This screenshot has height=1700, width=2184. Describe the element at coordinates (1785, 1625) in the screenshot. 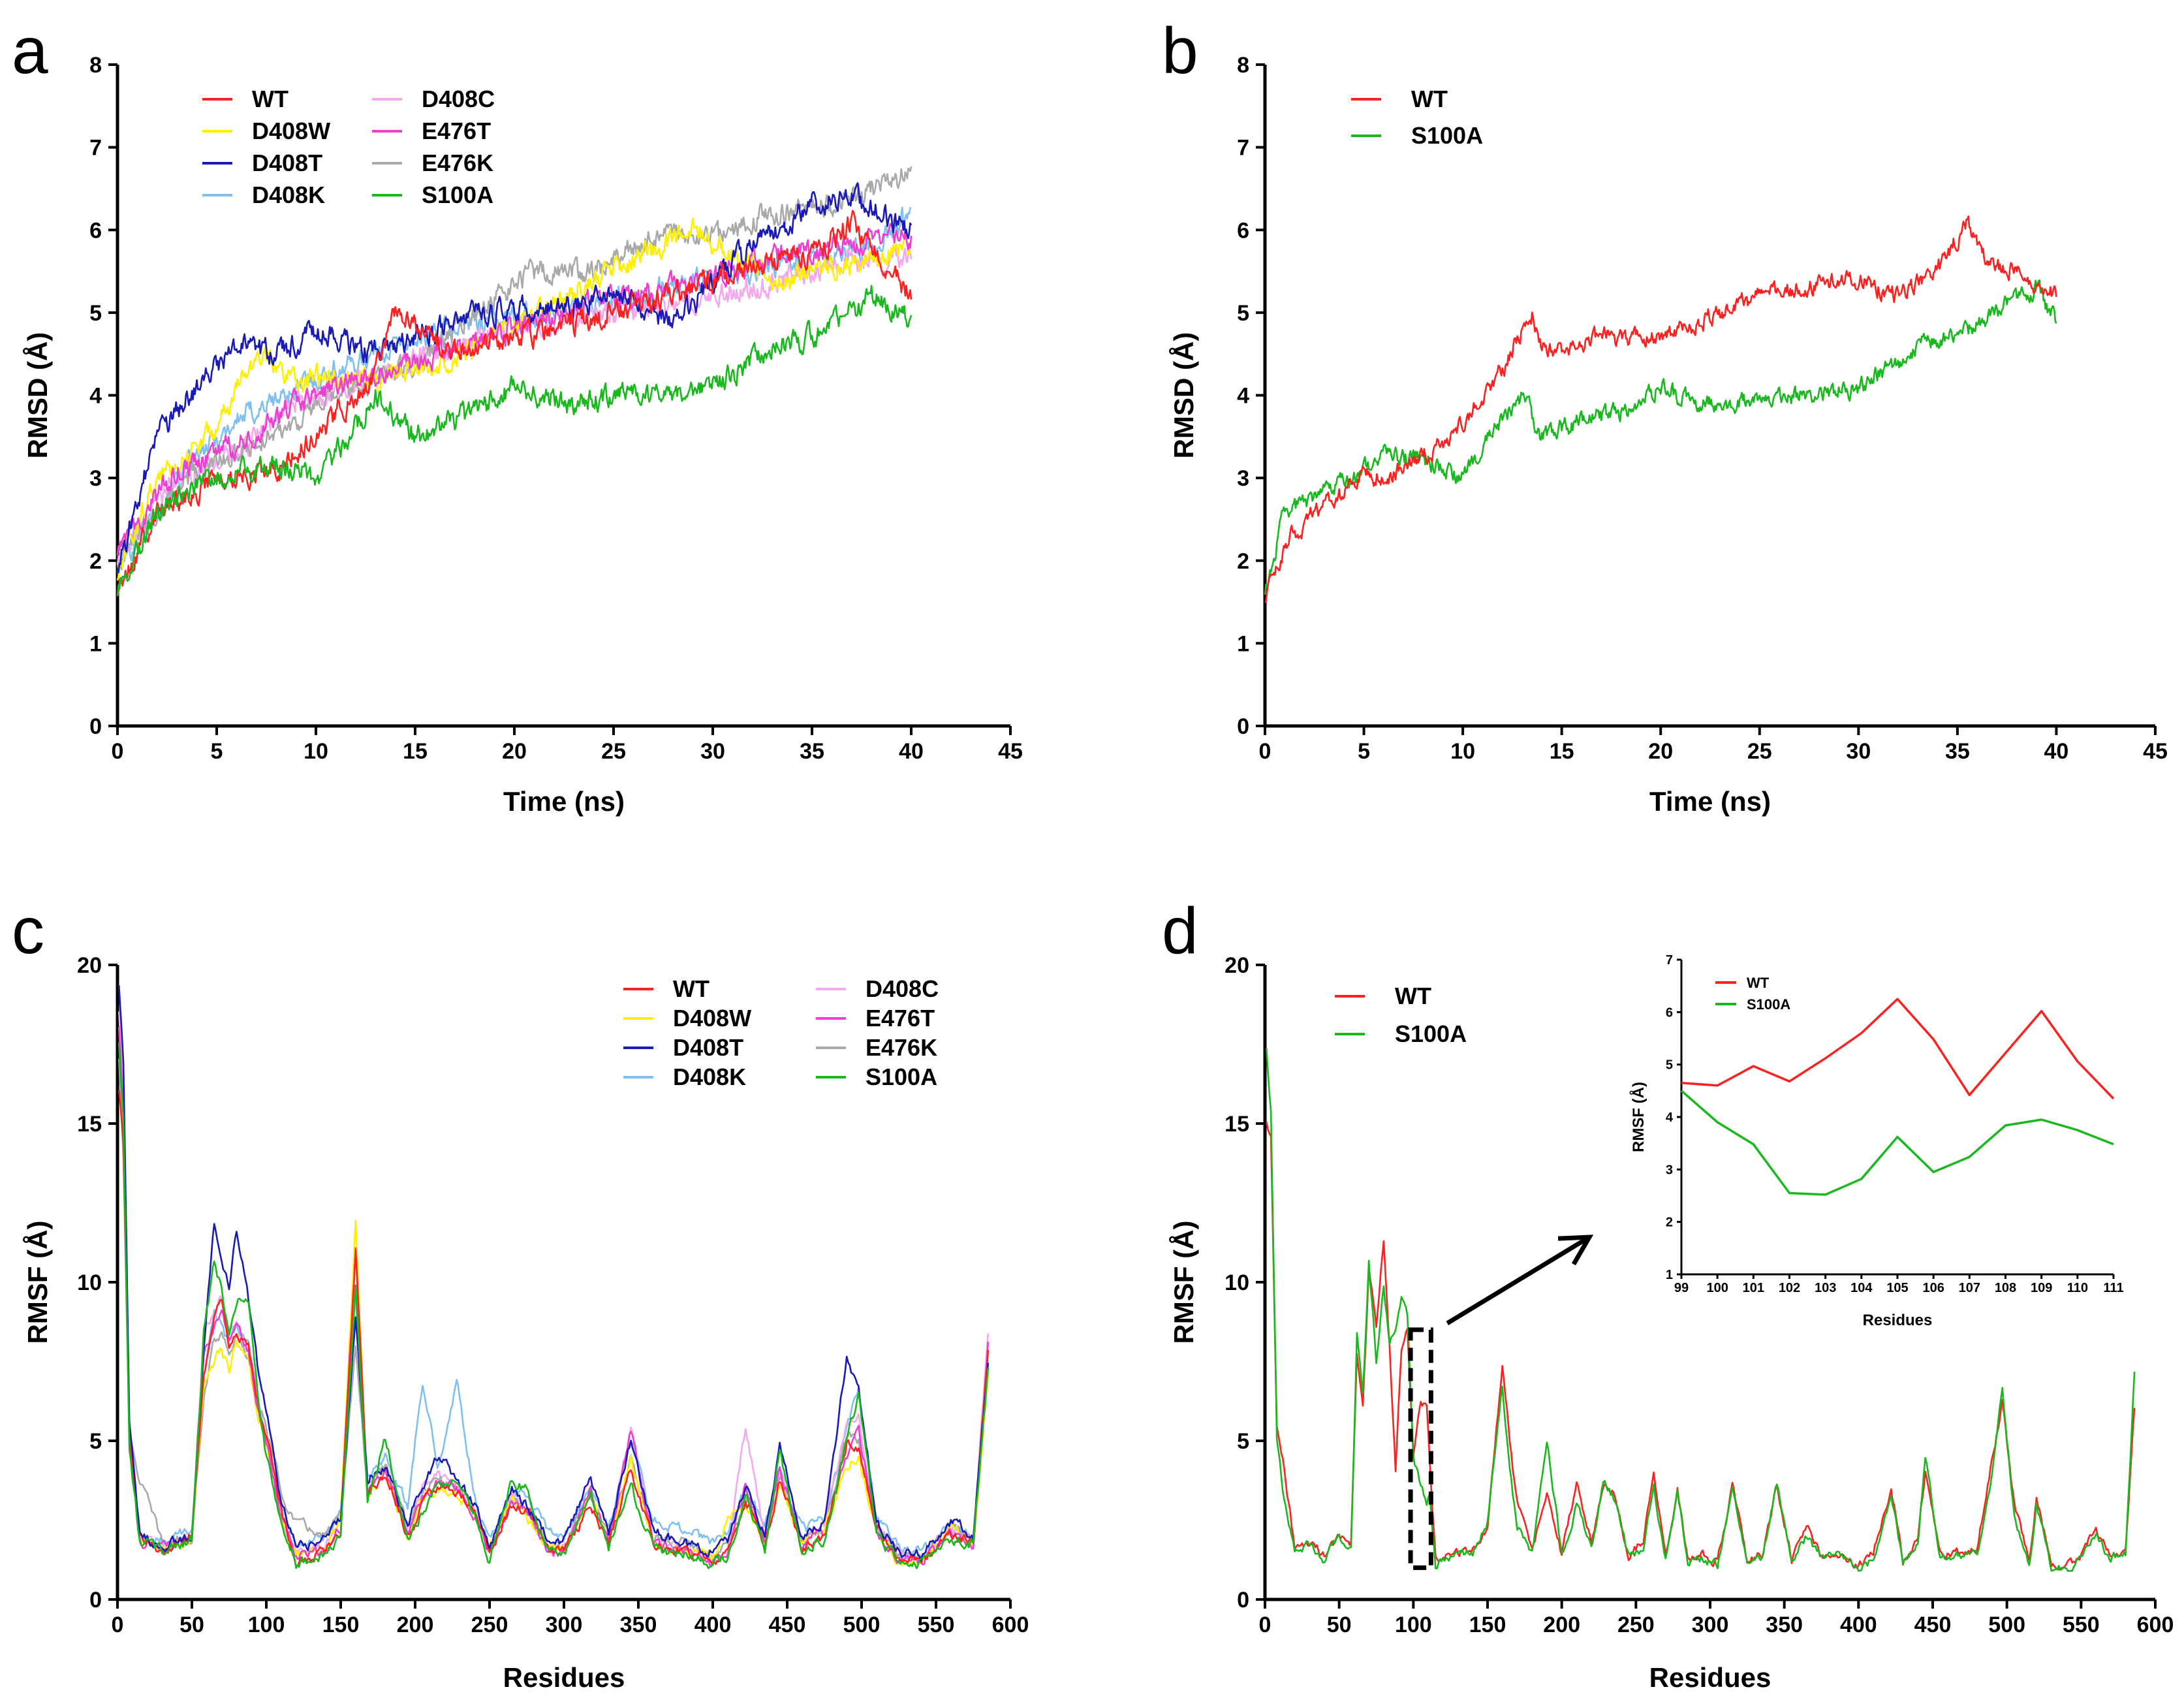

I see `panel-d-x-tick-label: 350` at that location.